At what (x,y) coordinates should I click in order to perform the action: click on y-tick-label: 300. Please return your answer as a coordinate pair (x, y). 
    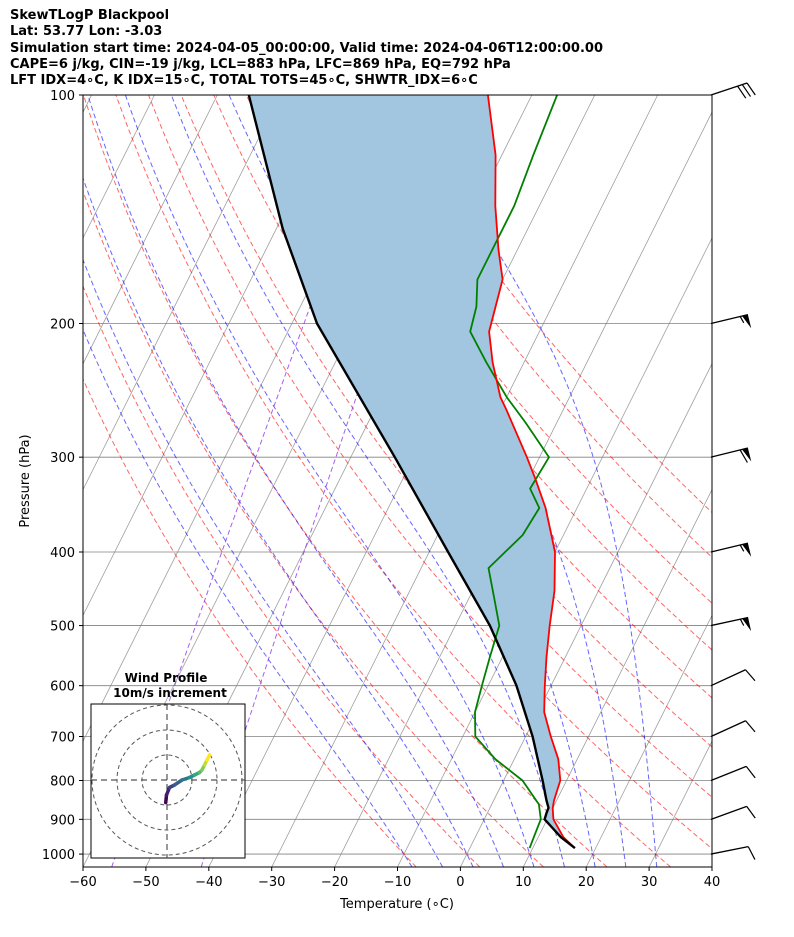
    Looking at the image, I should click on (62, 458).